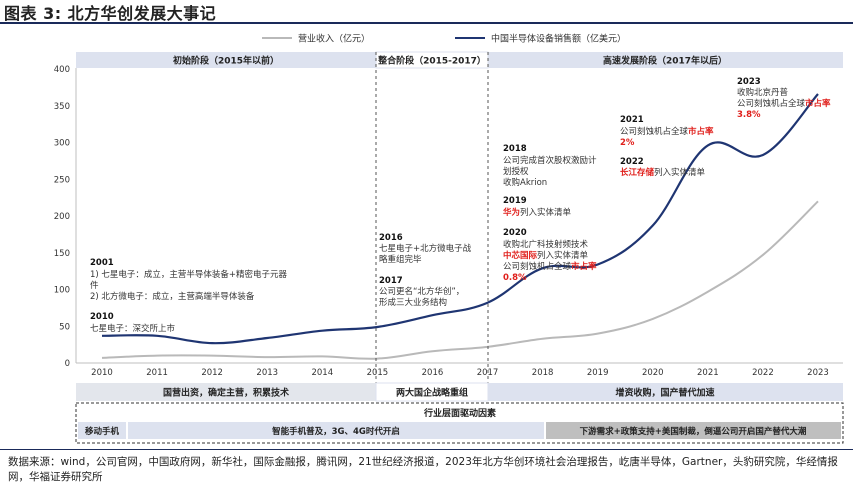  Describe the element at coordinates (771, 103) in the screenshot. I see `anno-2023-rest: 公司刻蚀机占全球` at that location.